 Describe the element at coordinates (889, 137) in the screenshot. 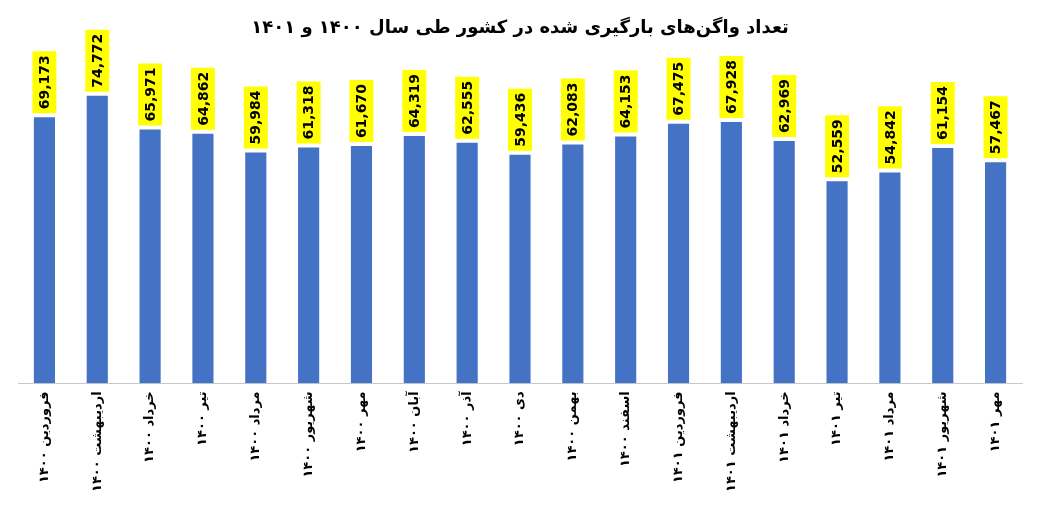

I see `data-label: 54,842` at that location.